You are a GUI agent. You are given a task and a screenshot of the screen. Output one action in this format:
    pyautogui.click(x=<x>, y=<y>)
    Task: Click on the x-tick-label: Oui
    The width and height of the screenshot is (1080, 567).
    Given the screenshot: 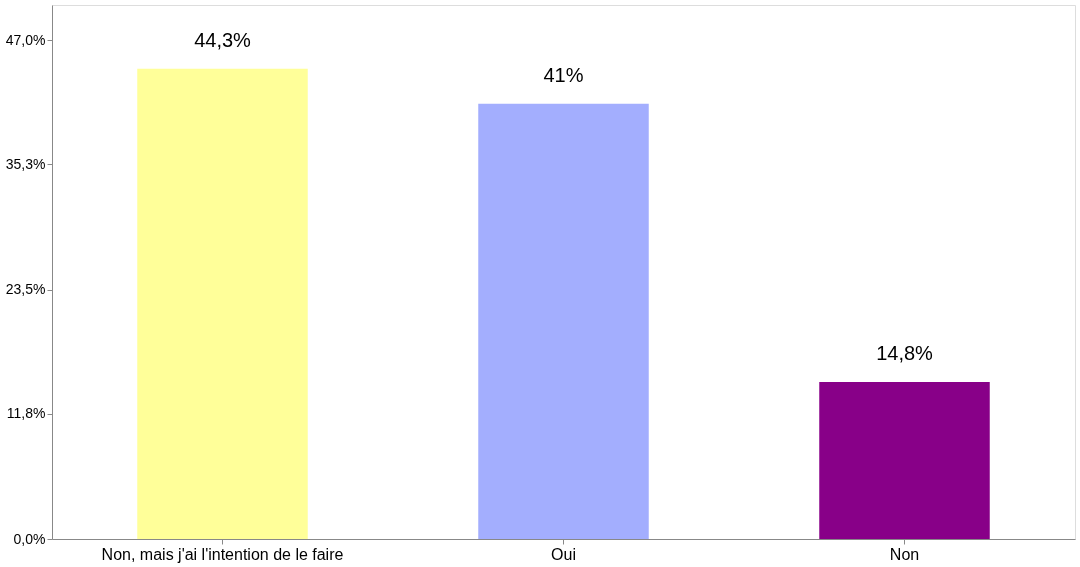 What is the action you would take?
    pyautogui.click(x=563, y=554)
    